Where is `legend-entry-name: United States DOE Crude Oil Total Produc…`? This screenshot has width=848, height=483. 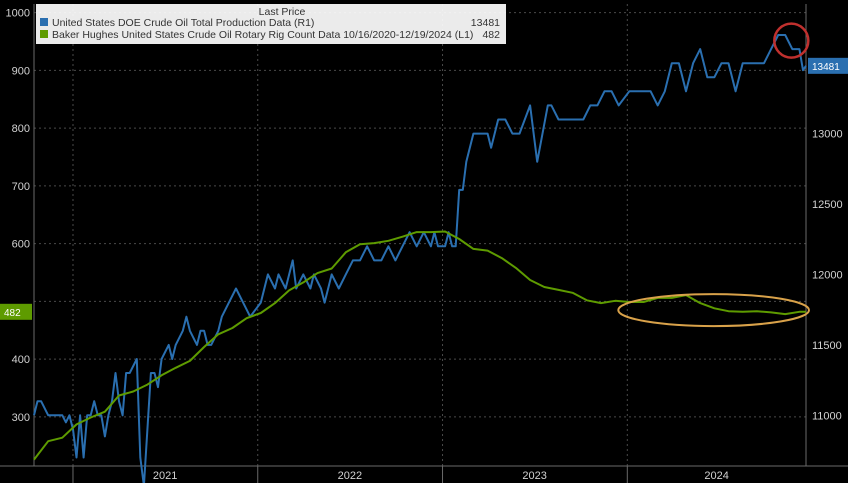 legend-entry-name: United States DOE Crude Oil Total Produc… is located at coordinates (183, 23).